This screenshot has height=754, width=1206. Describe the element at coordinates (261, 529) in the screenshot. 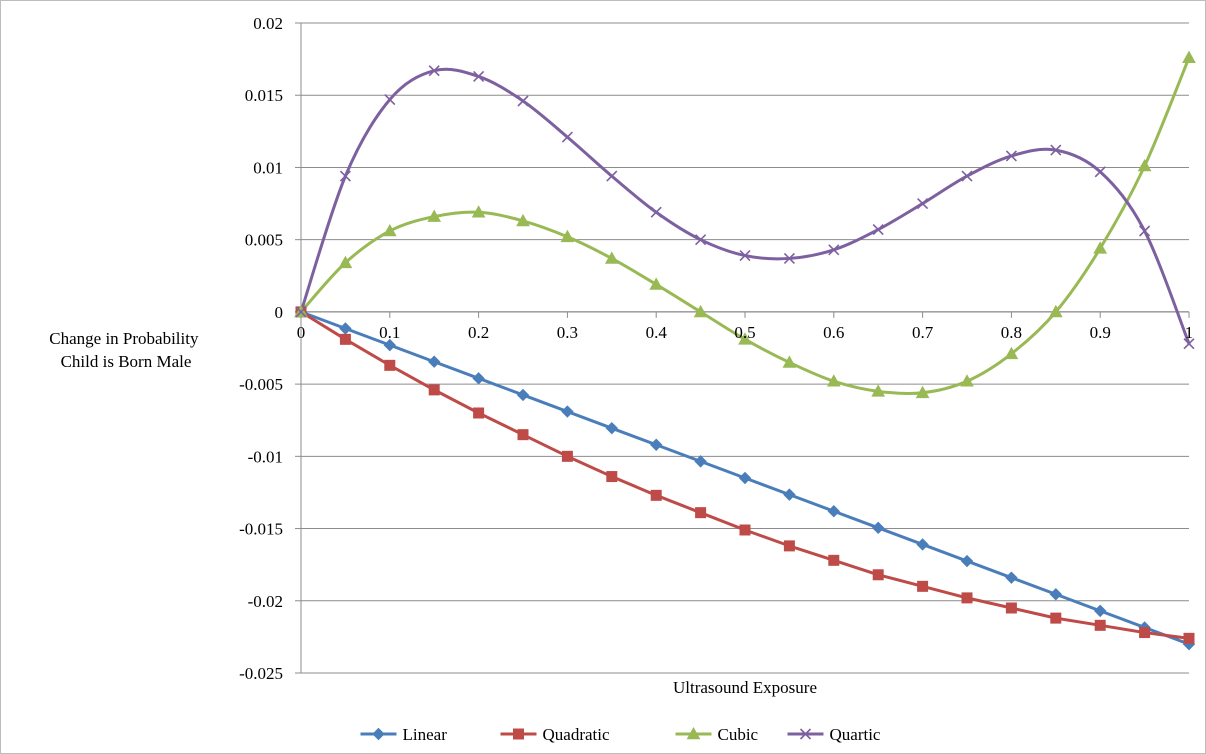

I see `y-tick-label: -0.015` at that location.